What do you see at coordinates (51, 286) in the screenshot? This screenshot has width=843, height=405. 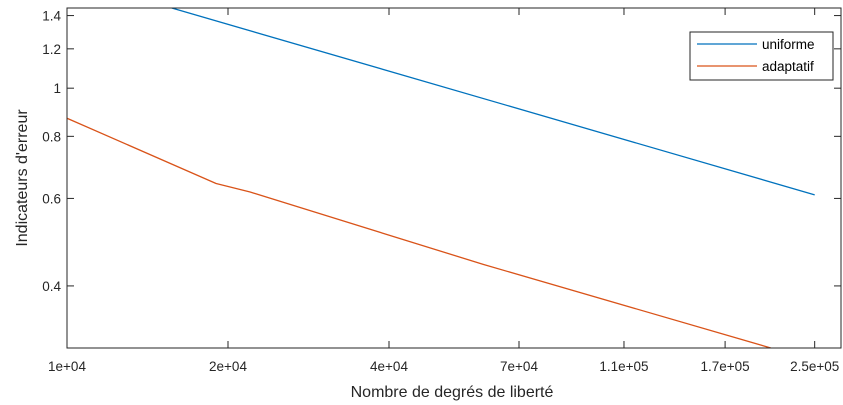 I see `y-tick-label: 0.4` at bounding box center [51, 286].